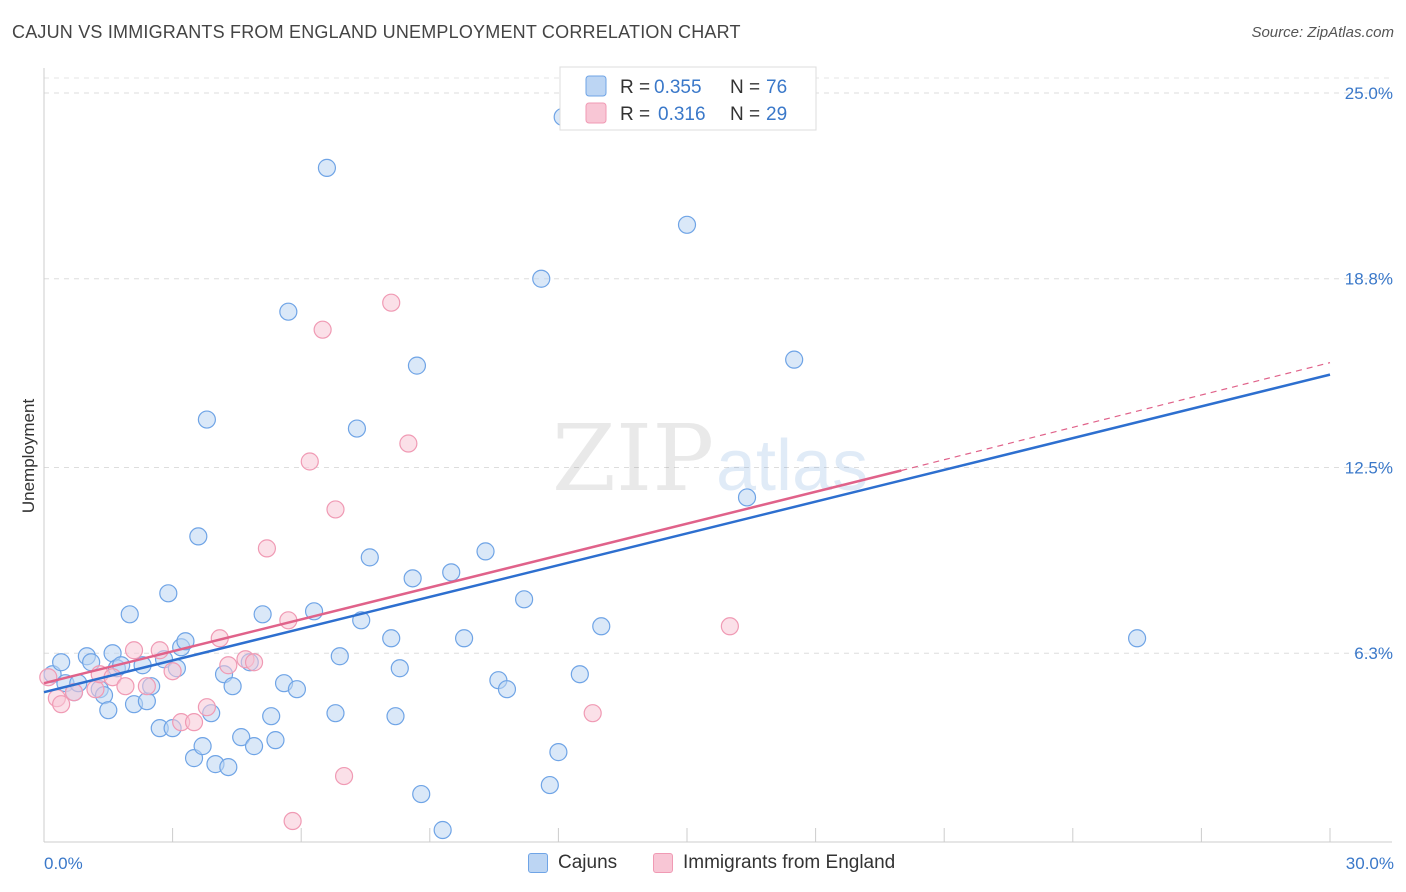  Describe the element at coordinates (635, 87) in the screenshot. I see `legend-r-label-1: R =` at that location.